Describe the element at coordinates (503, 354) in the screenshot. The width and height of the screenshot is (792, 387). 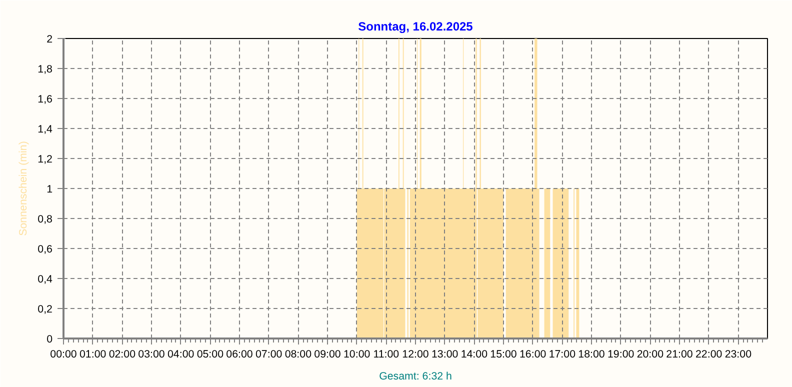
I see `x-tick-label: 15:00` at that location.